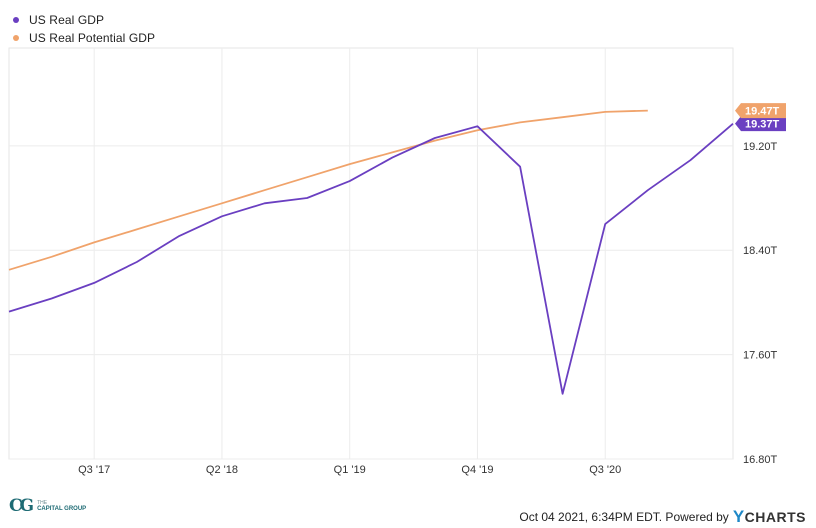 The width and height of the screenshot is (816, 528). Describe the element at coordinates (760, 460) in the screenshot. I see `y-tick-label: 16.80T` at that location.